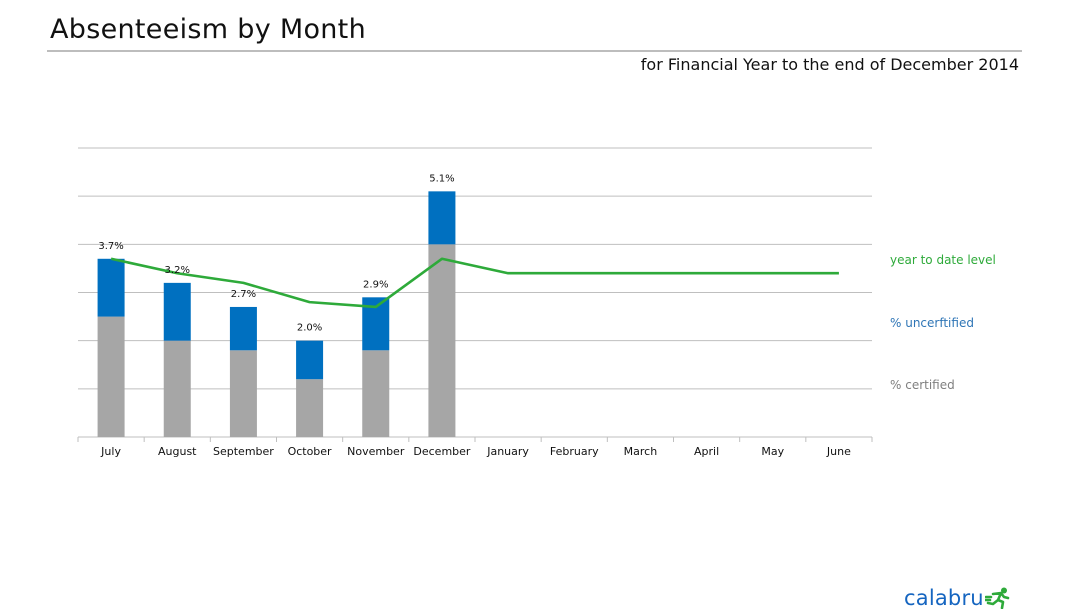 The height and width of the screenshot is (610, 1073). Describe the element at coordinates (110, 246) in the screenshot. I see `data-label: 3.7%` at that location.